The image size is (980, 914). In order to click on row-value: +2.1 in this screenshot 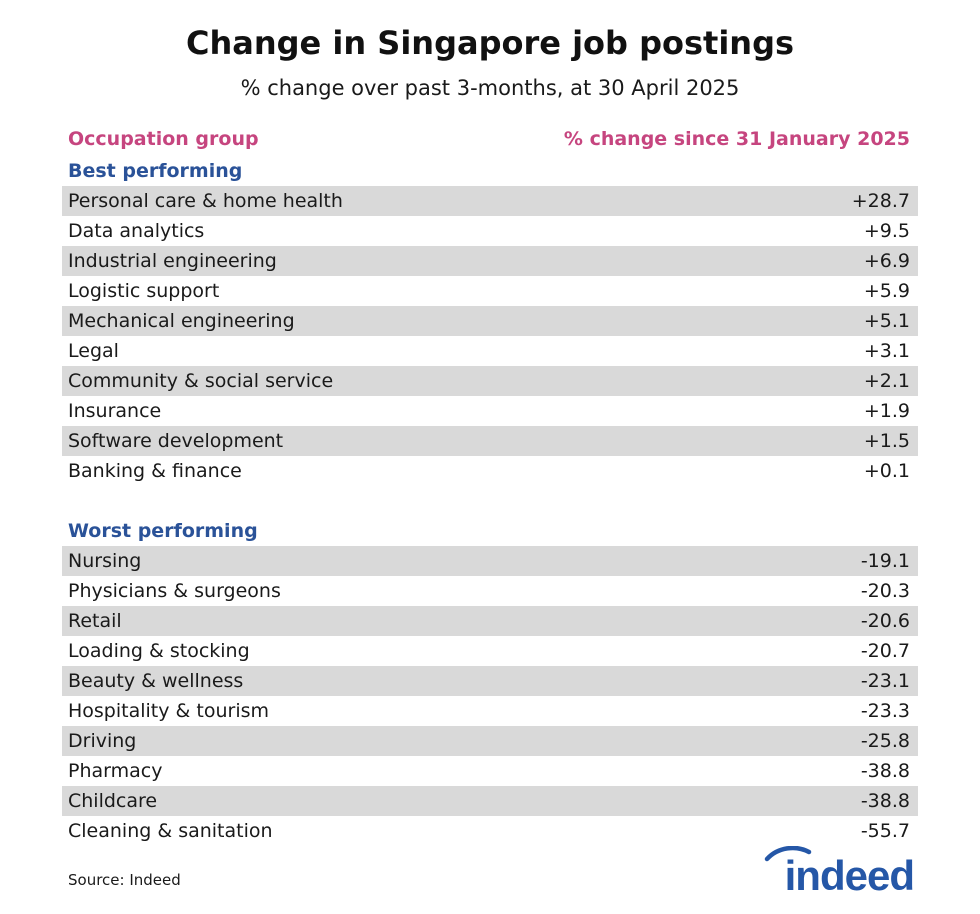, I will do `click(886, 381)`.